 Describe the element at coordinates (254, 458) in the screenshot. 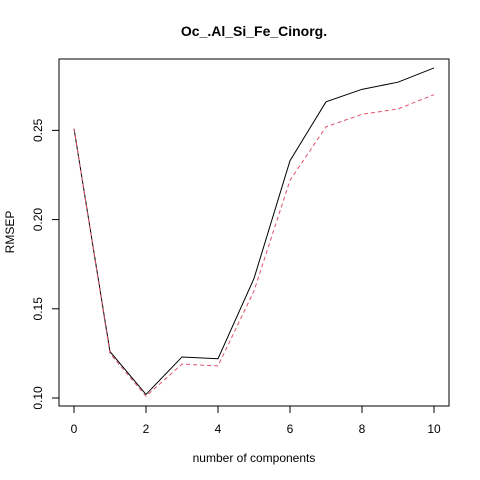

I see `x-axis-label: number of components` at that location.